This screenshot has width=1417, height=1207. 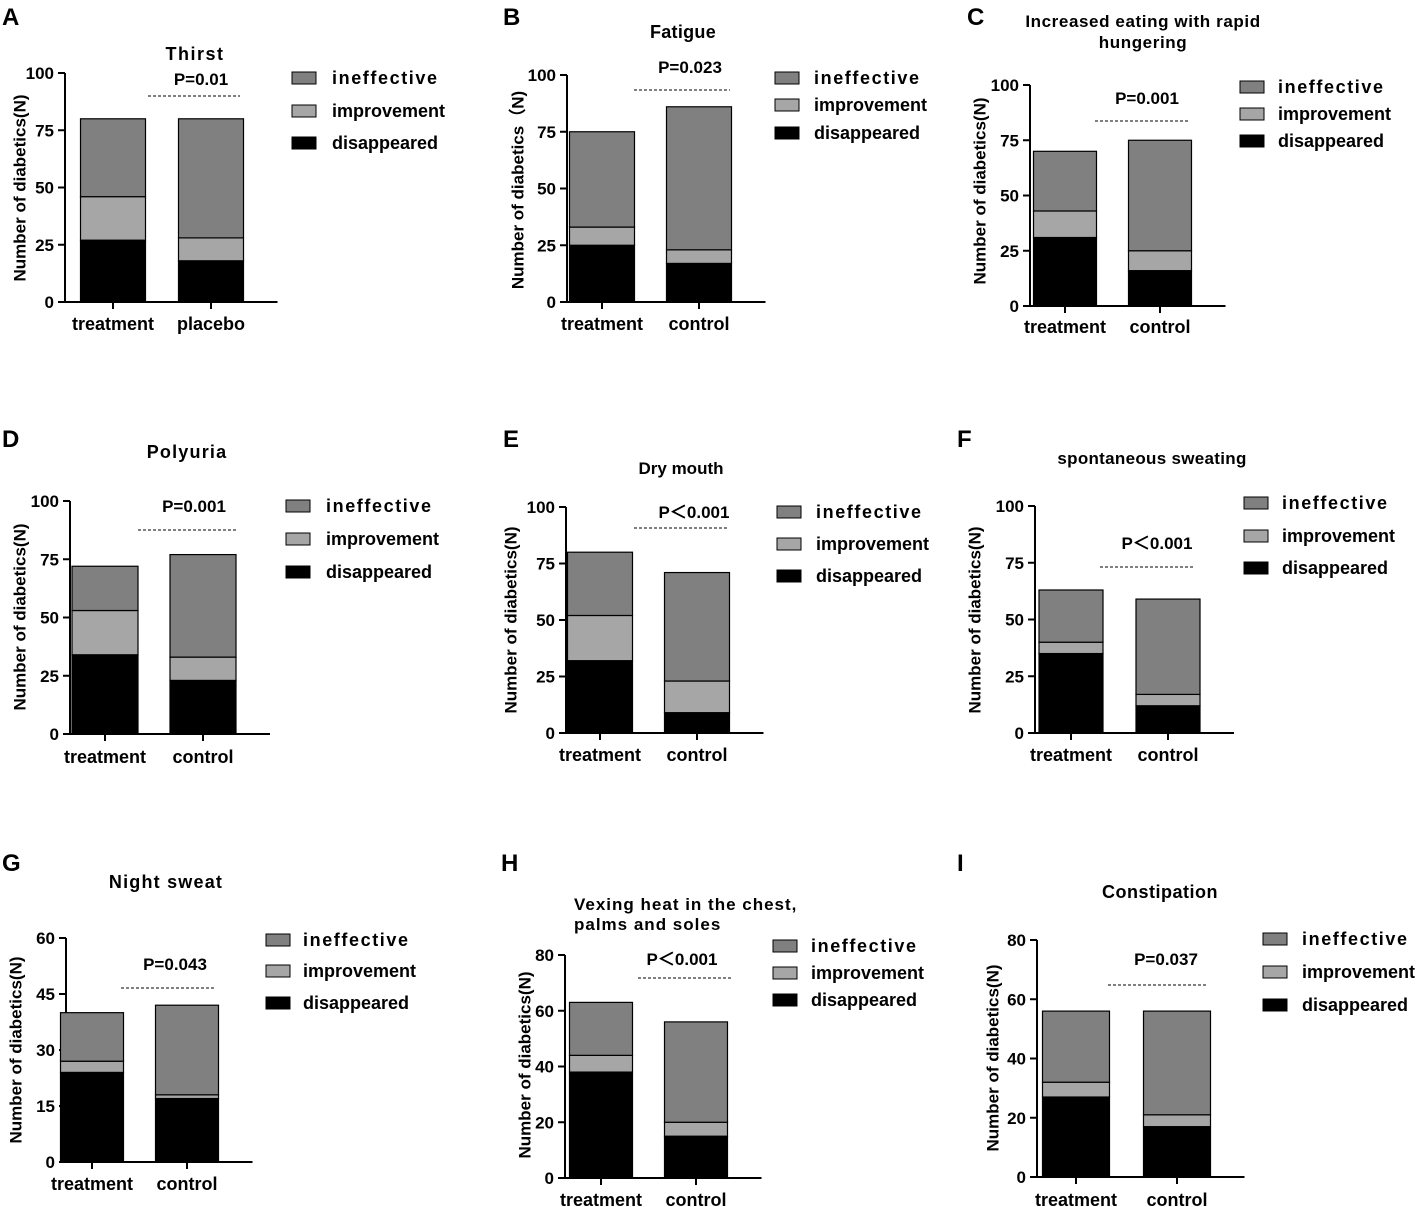 I want to click on chart-title-line: Fatigue, so click(x=683, y=32).